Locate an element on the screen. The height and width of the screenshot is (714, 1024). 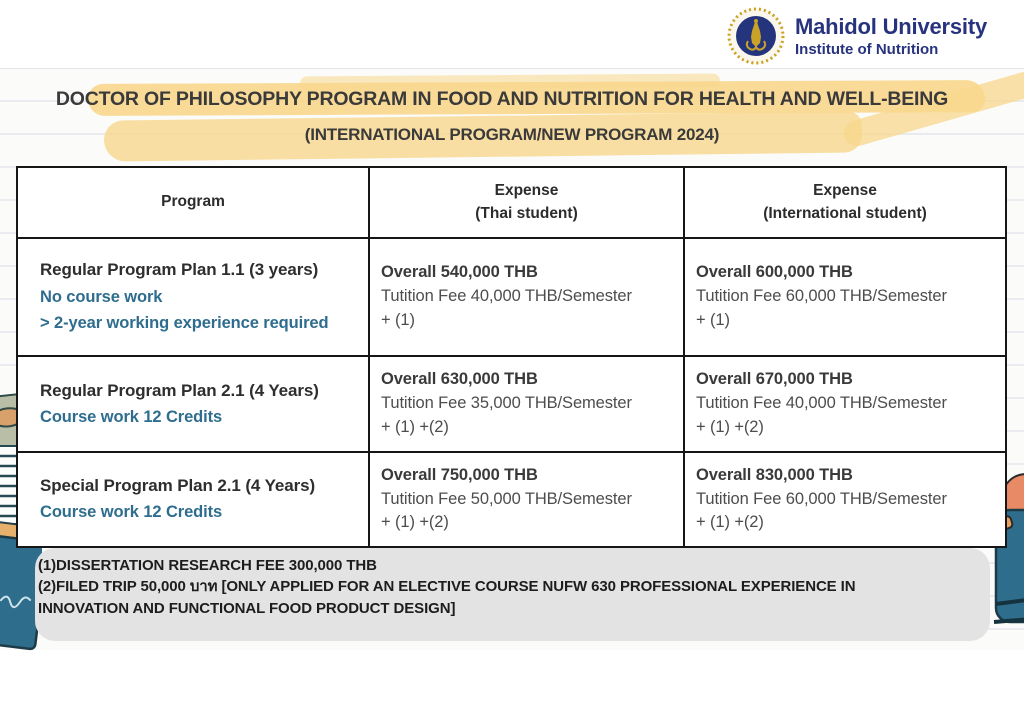
program-name: Regular Program Plan 1.1 (3 years) is located at coordinates (179, 270).